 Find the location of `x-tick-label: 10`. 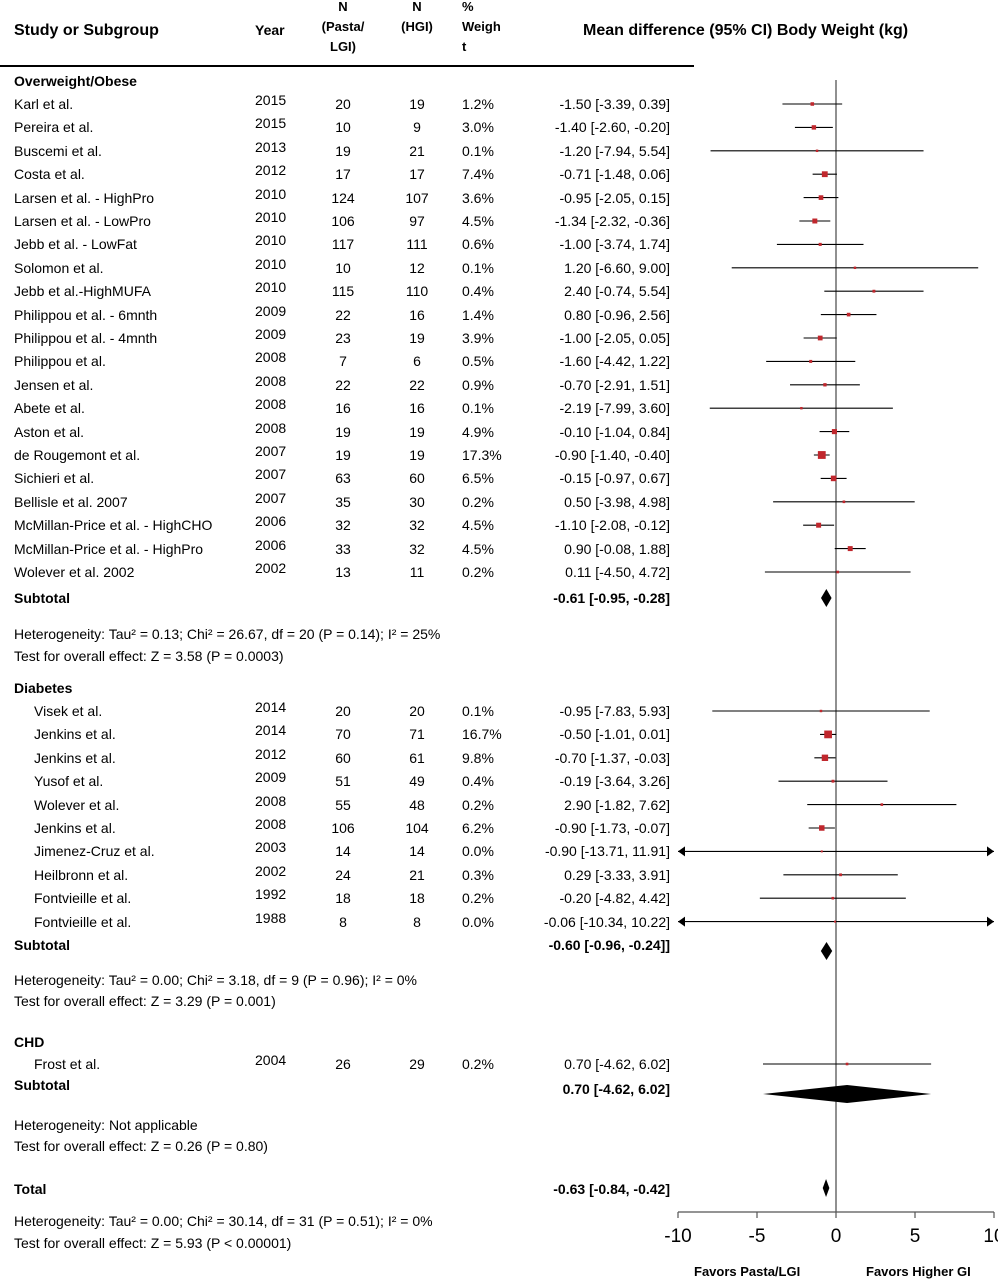

x-tick-label: 10 is located at coordinates (990, 1236).